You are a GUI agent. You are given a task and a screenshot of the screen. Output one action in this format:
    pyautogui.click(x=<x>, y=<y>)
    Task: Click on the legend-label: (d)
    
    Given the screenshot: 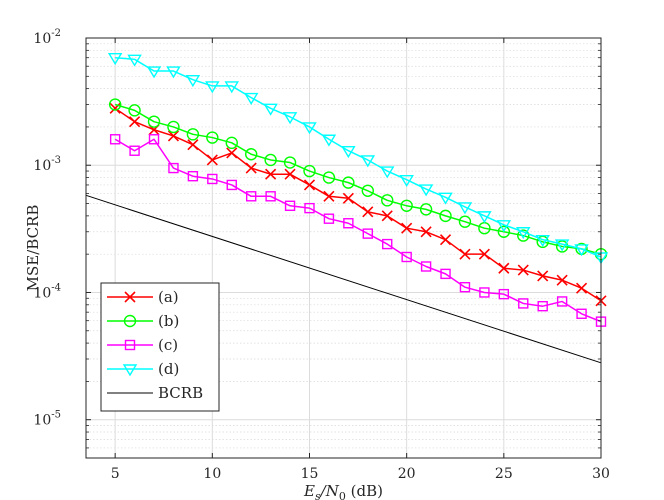 What is the action you would take?
    pyautogui.click(x=168, y=369)
    